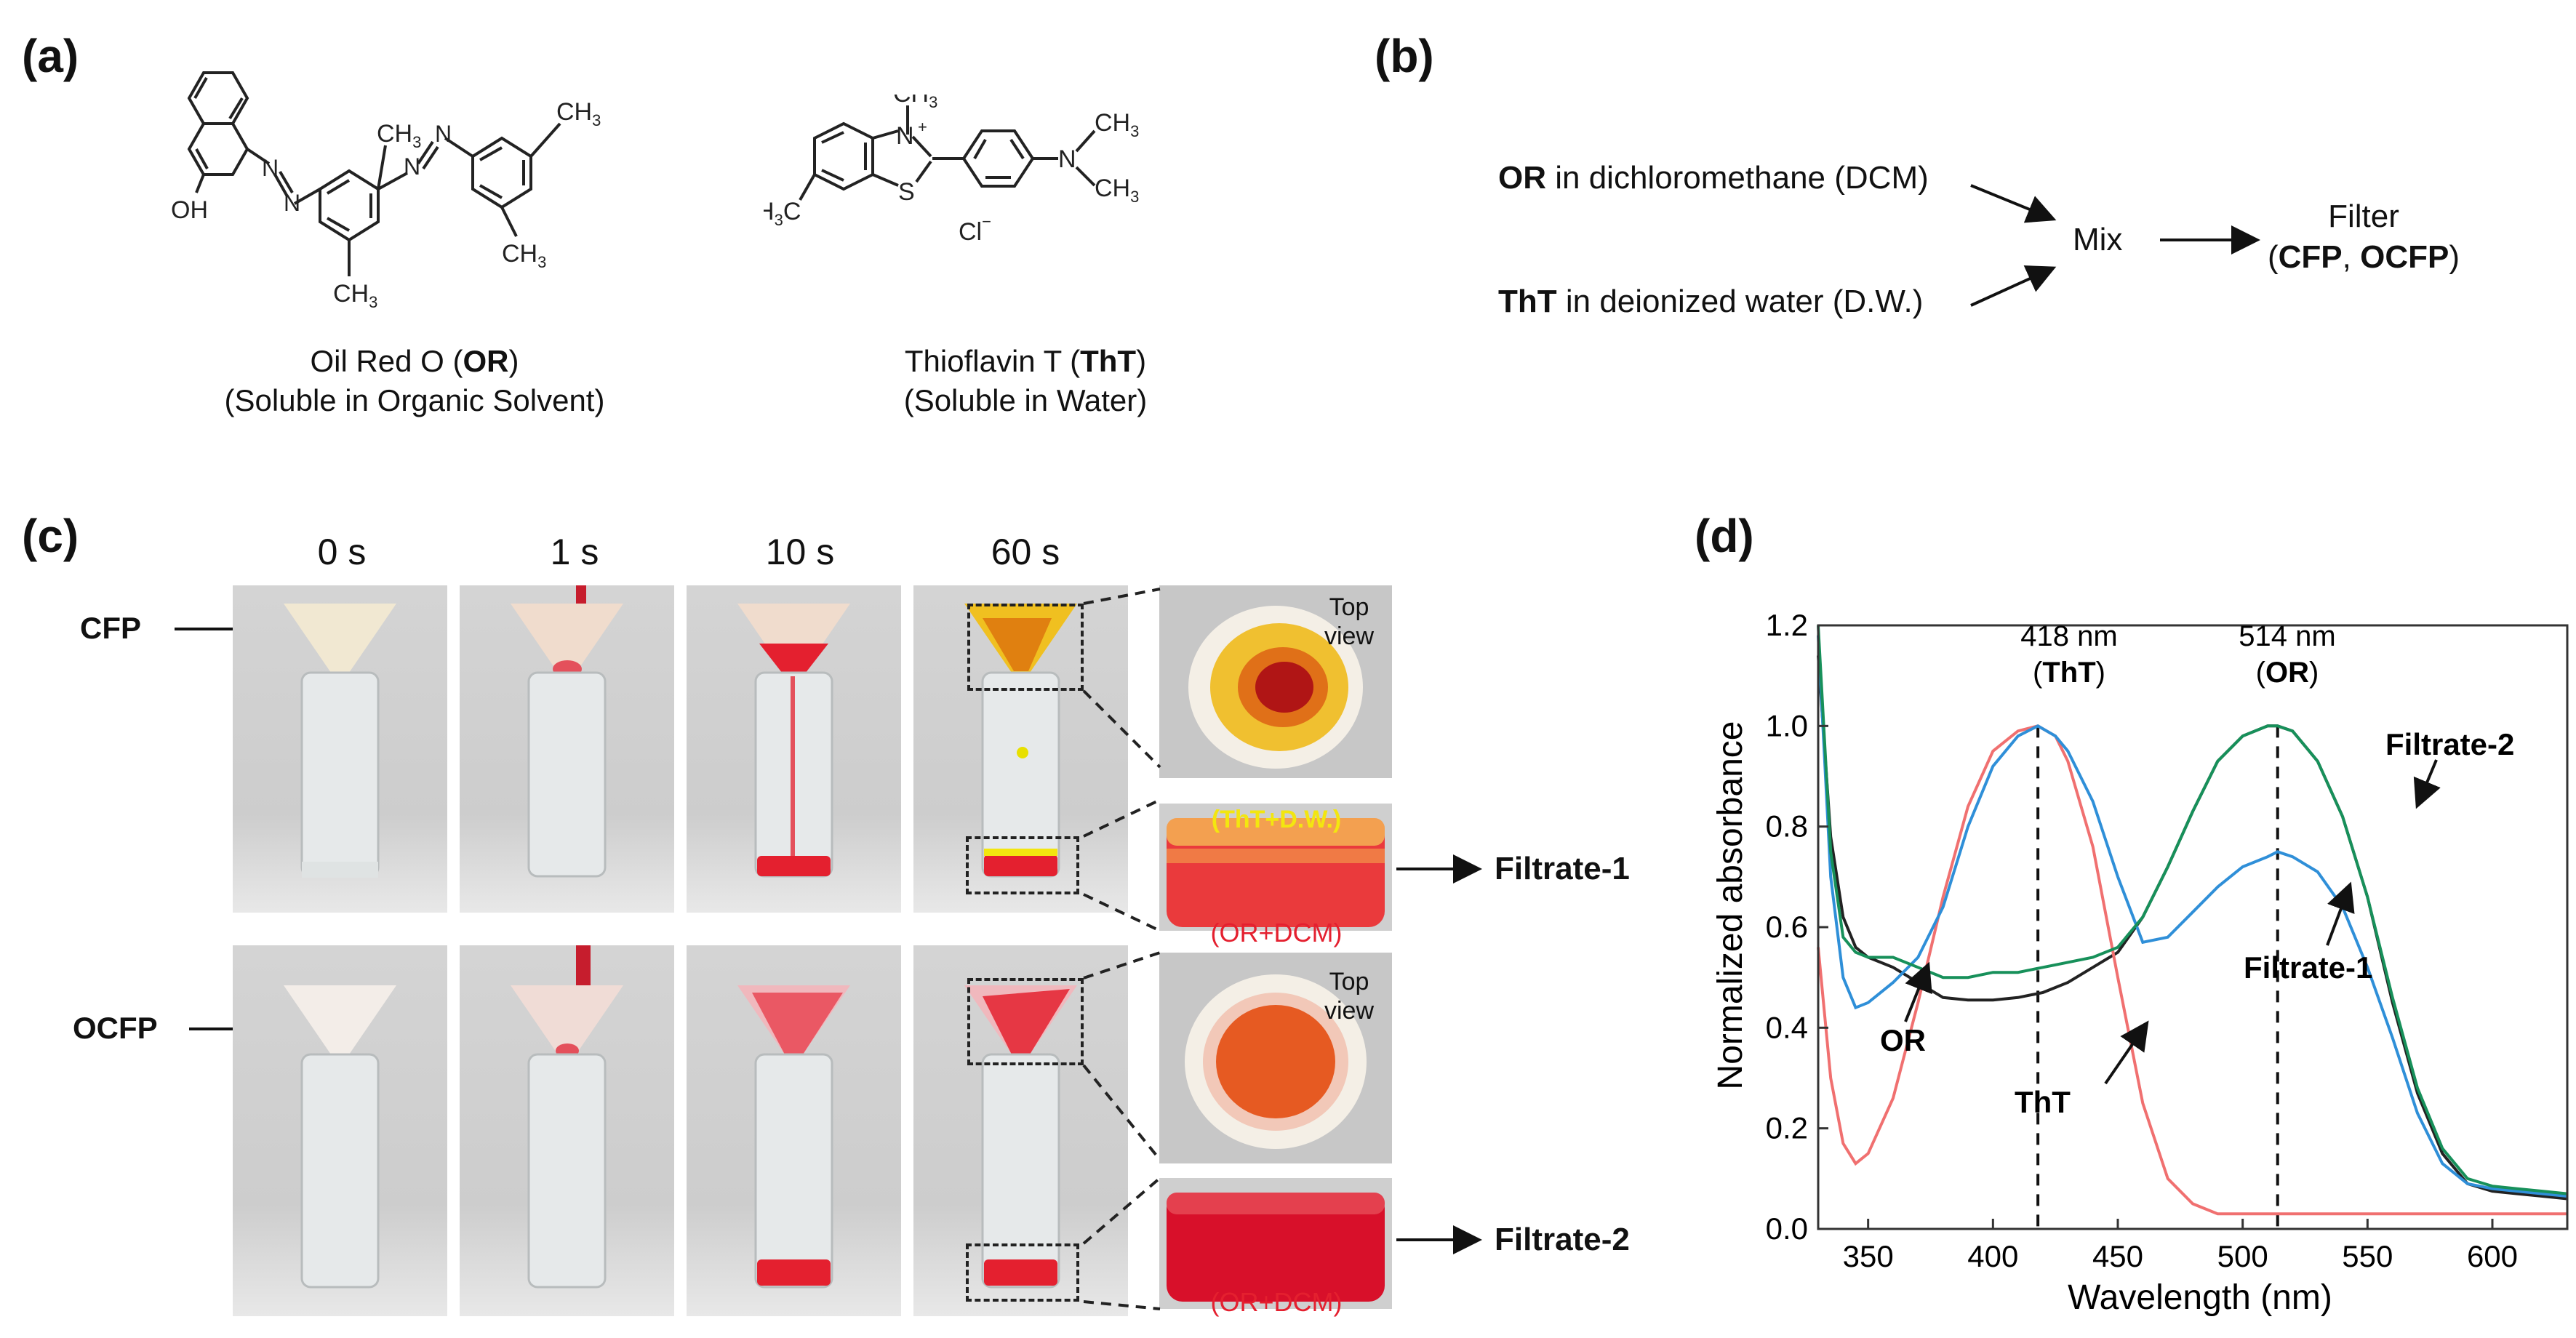 Image resolution: width=2576 pixels, height=1338 pixels. What do you see at coordinates (2492, 1256) in the screenshot?
I see `x-tick-label: 600` at bounding box center [2492, 1256].